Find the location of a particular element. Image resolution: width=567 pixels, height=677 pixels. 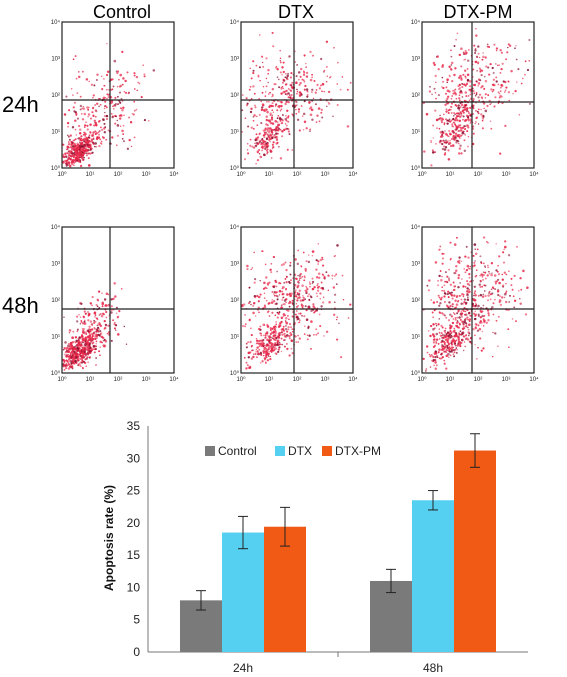

y-tick-label: 35 is located at coordinates (134, 426).